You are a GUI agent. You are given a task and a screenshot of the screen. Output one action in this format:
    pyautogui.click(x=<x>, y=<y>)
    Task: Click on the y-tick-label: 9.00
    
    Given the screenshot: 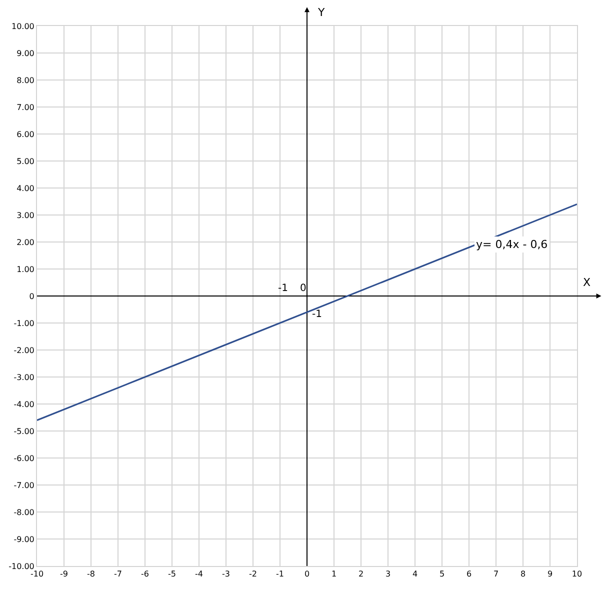 What is the action you would take?
    pyautogui.click(x=25, y=53)
    